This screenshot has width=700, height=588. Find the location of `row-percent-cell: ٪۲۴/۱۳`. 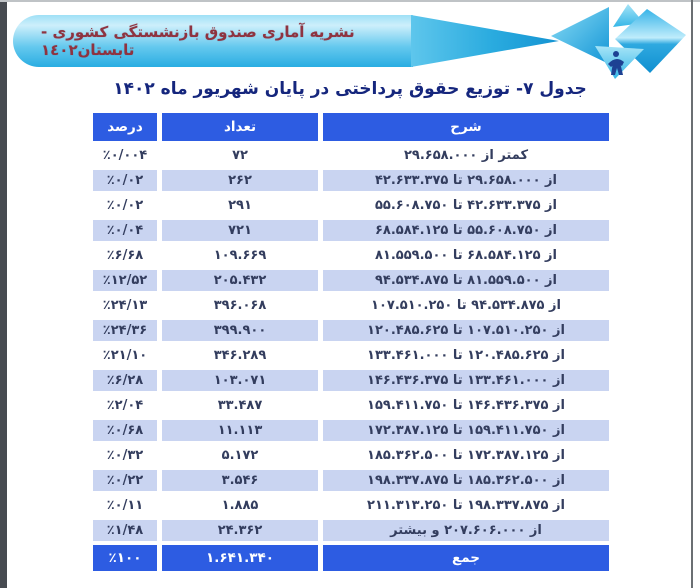

row-percent-cell: ٪۲۴/۱۳ is located at coordinates (125, 305).